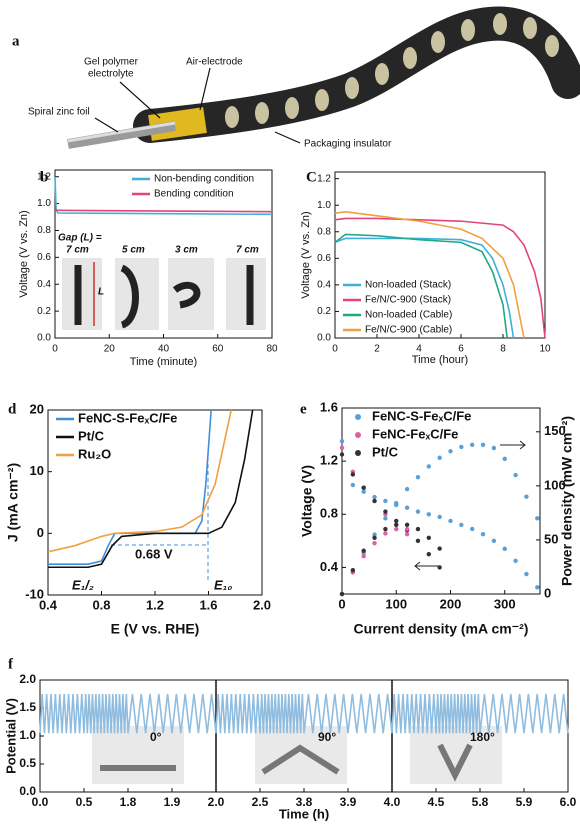 Image resolution: width=580 pixels, height=824 pixels. I want to click on x-tick-label: 100, so click(396, 603).